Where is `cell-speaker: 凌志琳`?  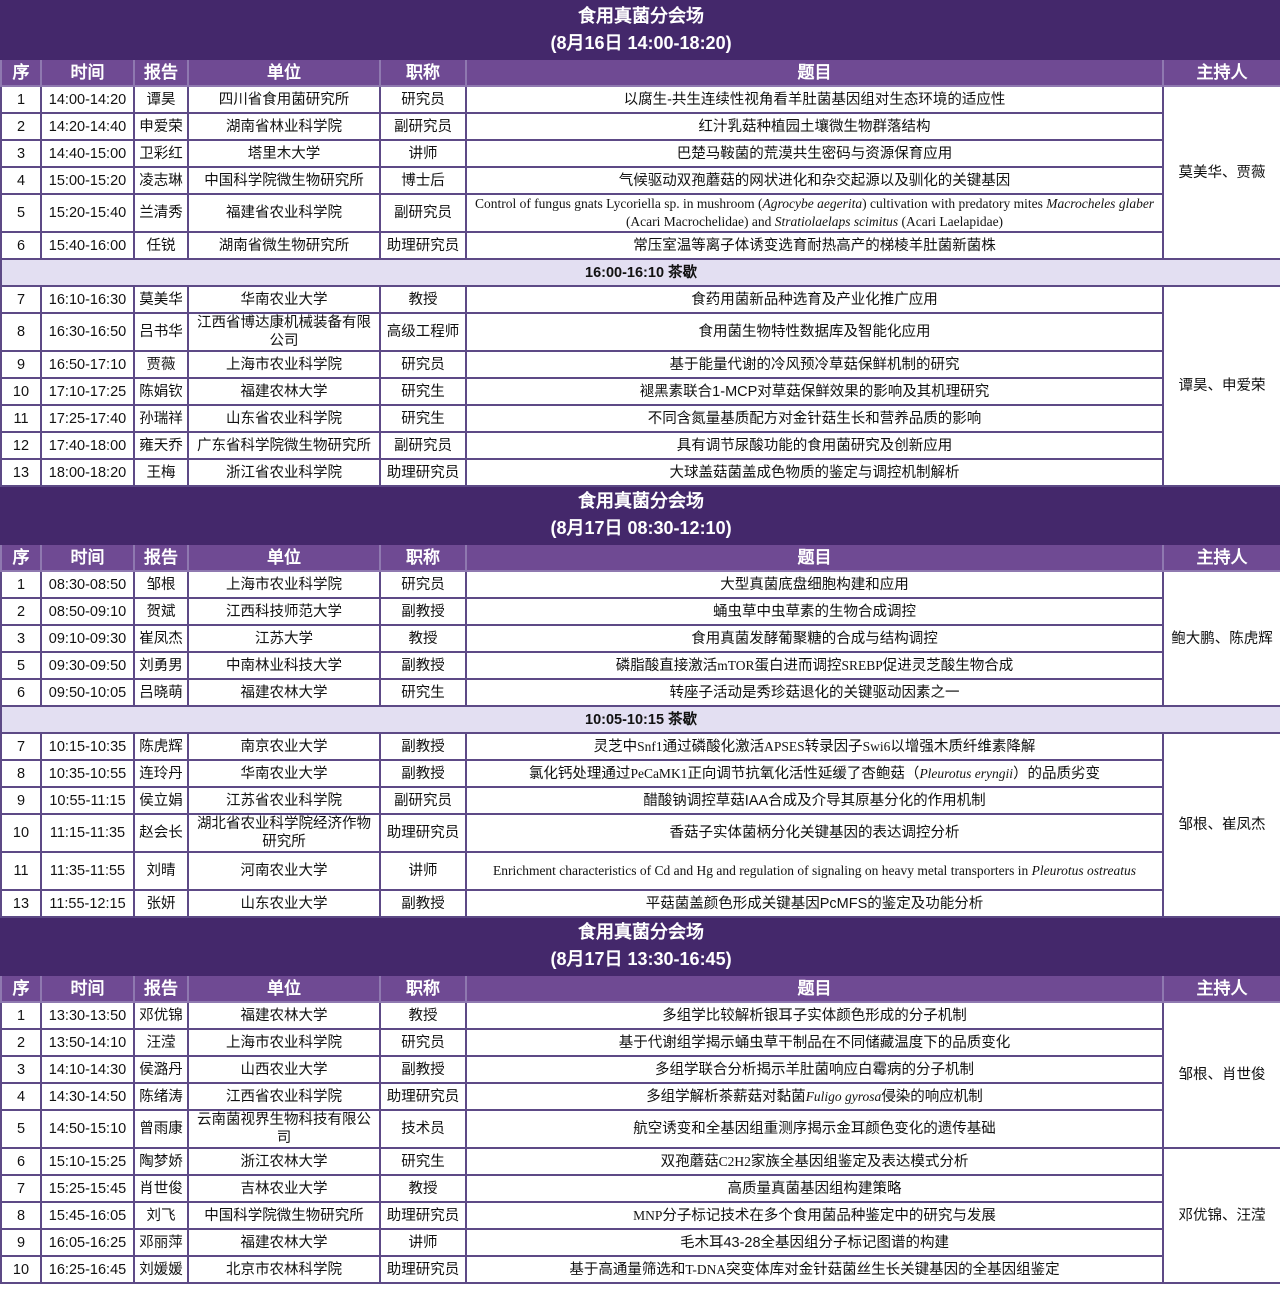 cell-speaker: 凌志琳 is located at coordinates (161, 180).